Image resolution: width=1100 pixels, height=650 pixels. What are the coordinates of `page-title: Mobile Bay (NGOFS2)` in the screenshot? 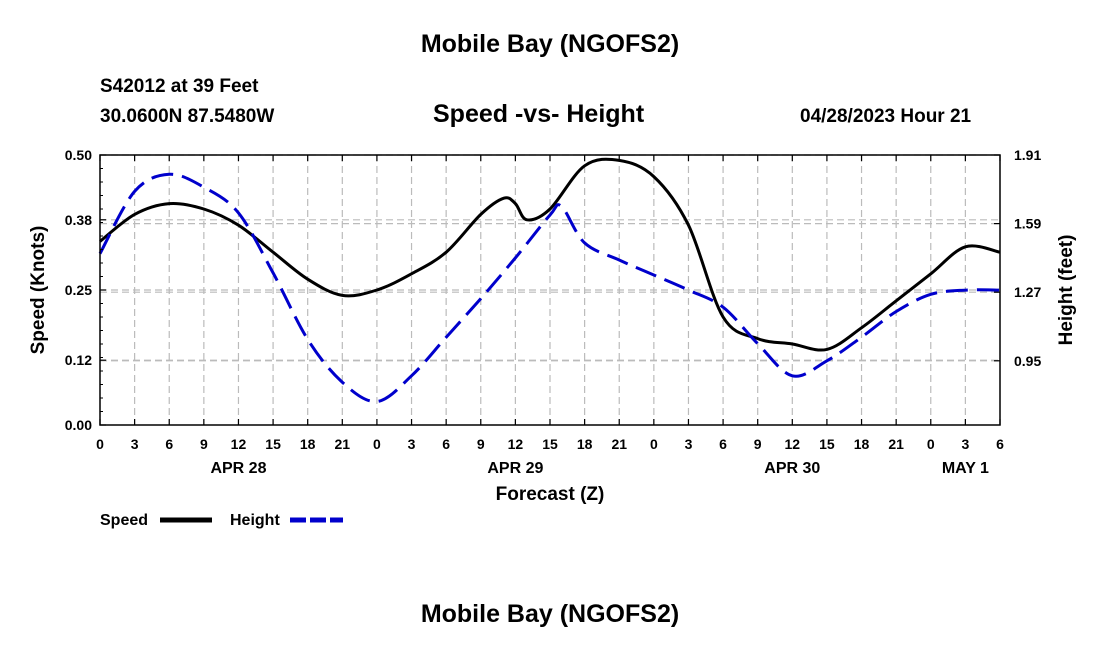 It's located at (550, 44).